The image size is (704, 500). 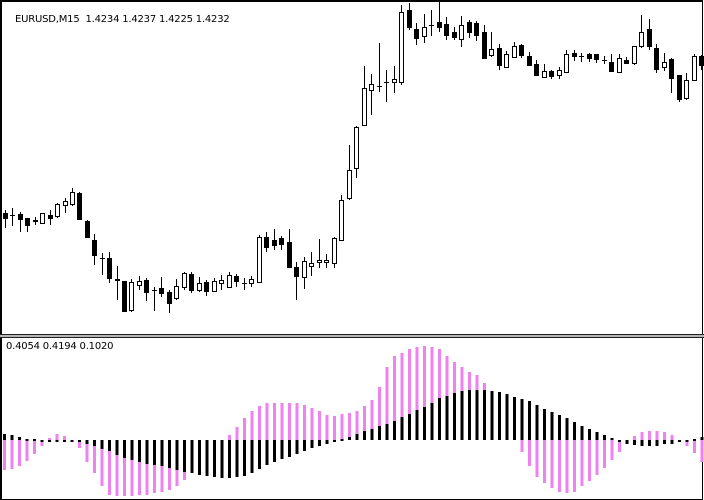 What do you see at coordinates (60, 346) in the screenshot?
I see `indicator-values-label: 0.4054 0.4194 0.1020` at bounding box center [60, 346].